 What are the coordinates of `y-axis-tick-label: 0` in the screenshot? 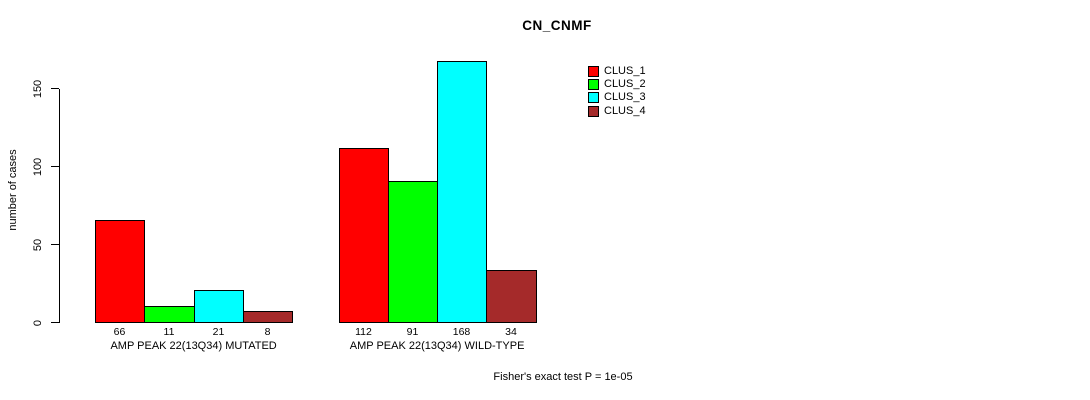 It's located at (38, 322).